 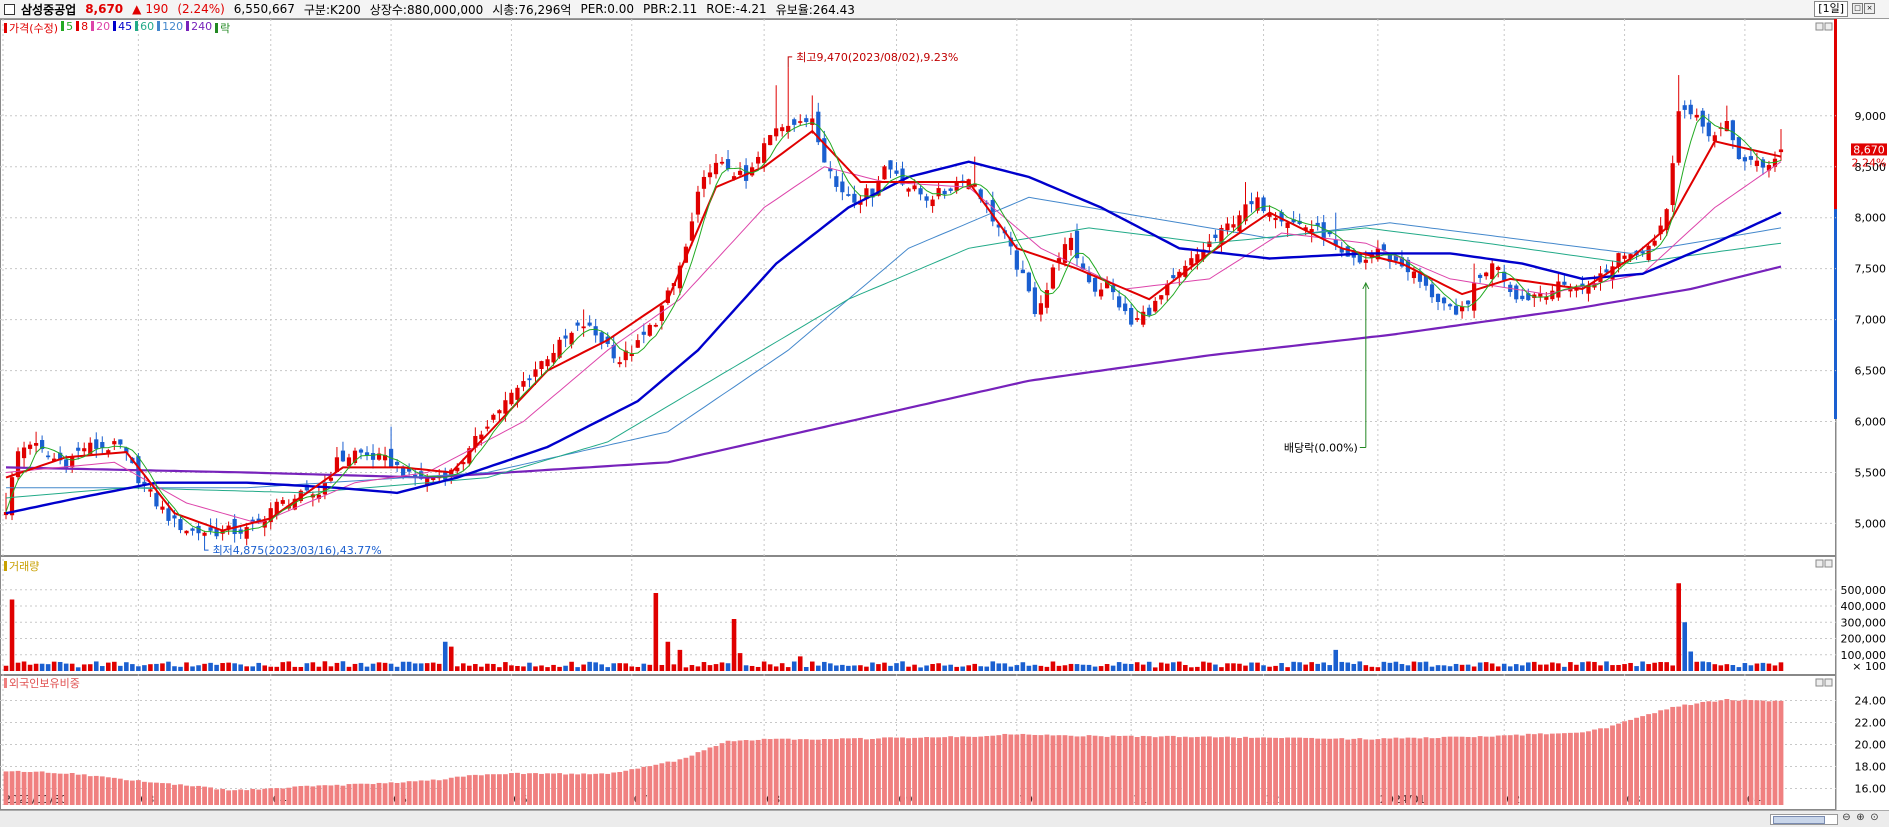 I want to click on legend-item: 60, so click(x=144, y=28).